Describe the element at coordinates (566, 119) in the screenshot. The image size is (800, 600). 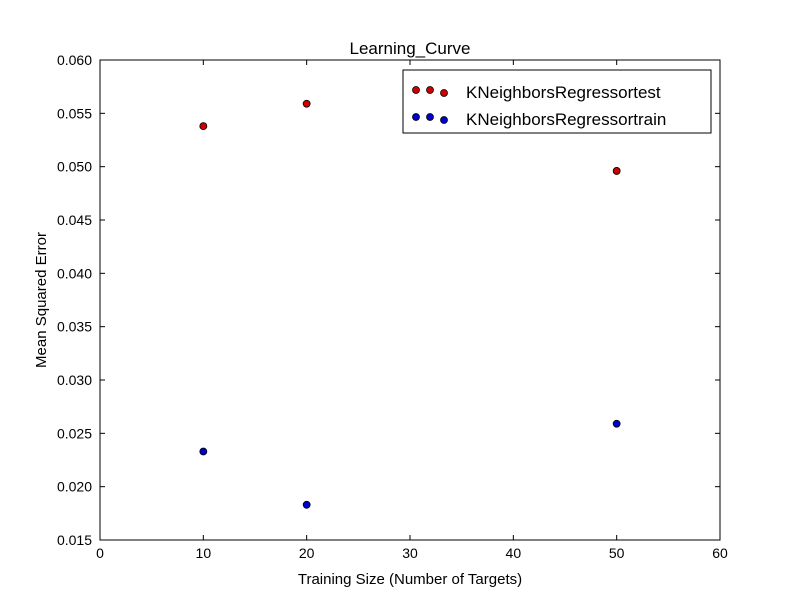
I see `legend-label: KNeighborsRegressortrain` at that location.